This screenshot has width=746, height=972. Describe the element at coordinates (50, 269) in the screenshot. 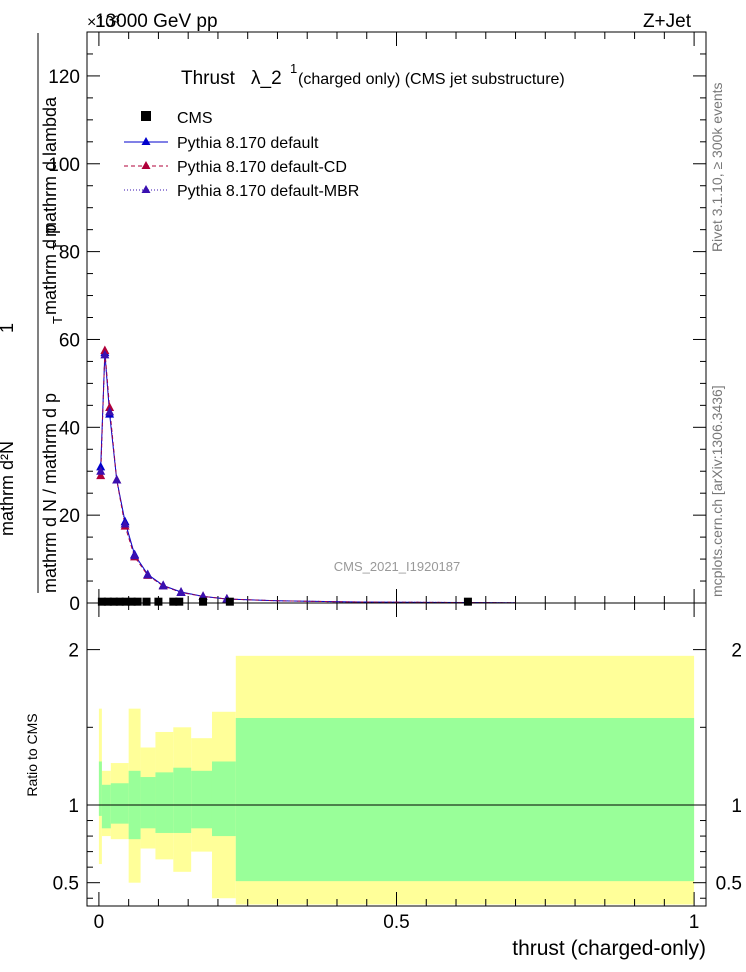

I see `y-label-denom-part2: mathrm d p` at that location.